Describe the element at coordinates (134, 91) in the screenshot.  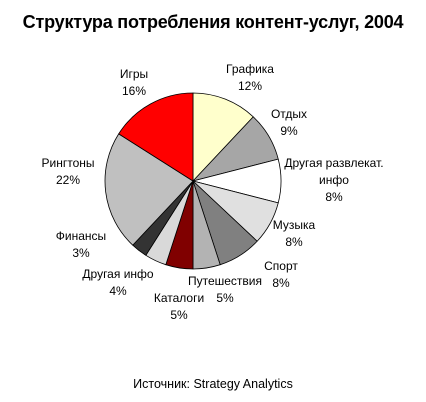
I see `slice-value-label: 16%` at that location.